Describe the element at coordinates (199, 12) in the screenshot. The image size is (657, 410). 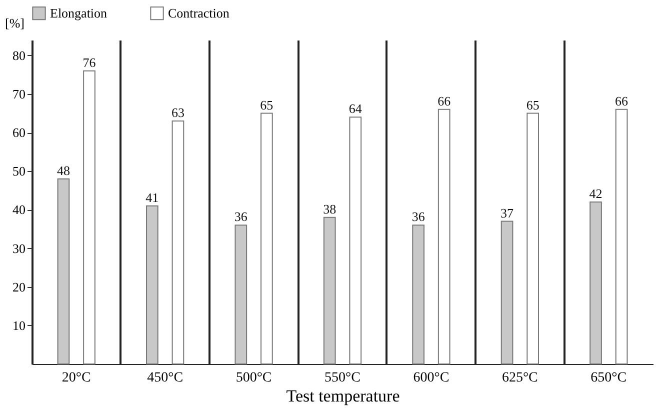
I see `legend-label: Contraction` at that location.